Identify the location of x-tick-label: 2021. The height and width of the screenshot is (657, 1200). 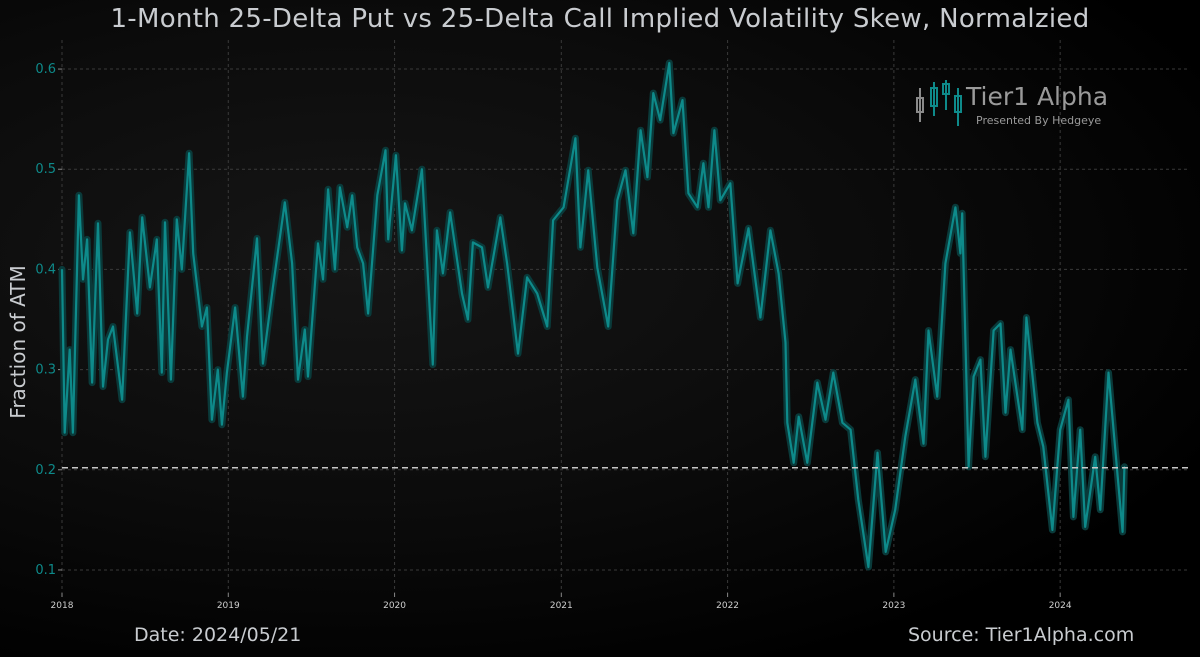
(561, 606).